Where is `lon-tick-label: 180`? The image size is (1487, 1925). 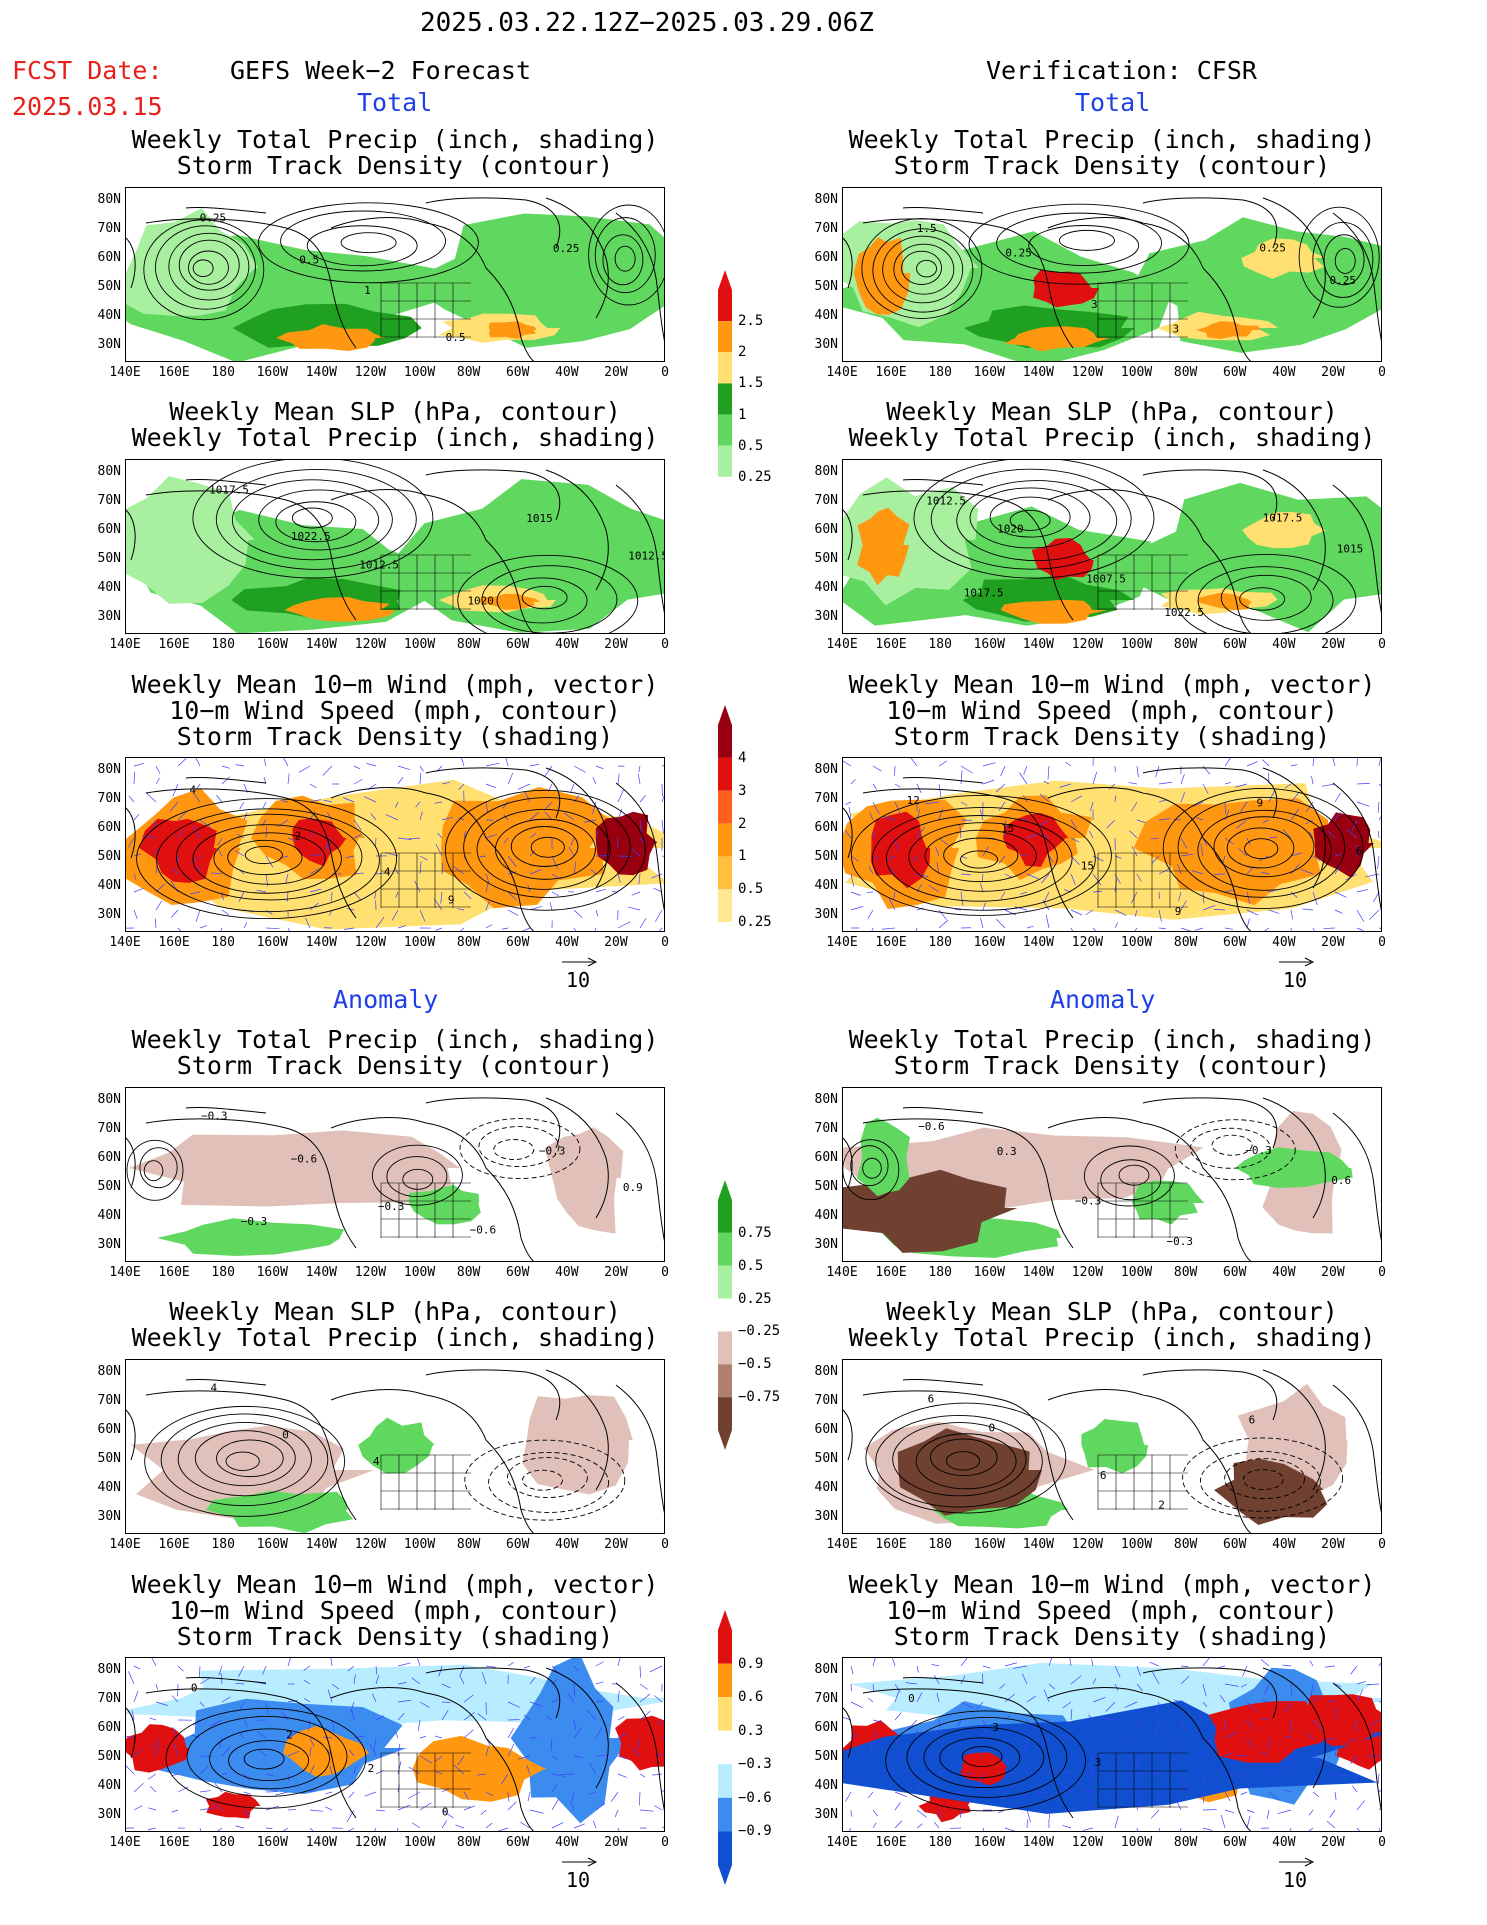
lon-tick-label: 180 is located at coordinates (940, 942).